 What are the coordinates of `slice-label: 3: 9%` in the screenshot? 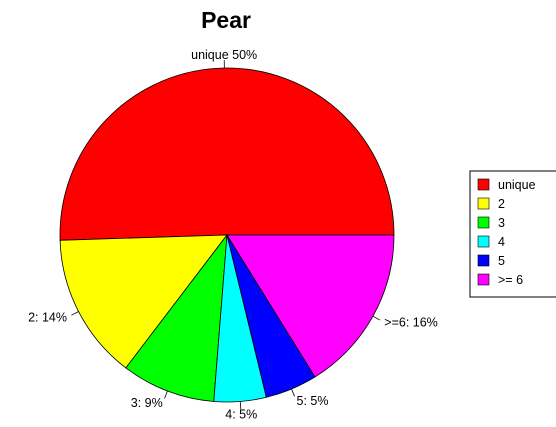 It's located at (147, 403).